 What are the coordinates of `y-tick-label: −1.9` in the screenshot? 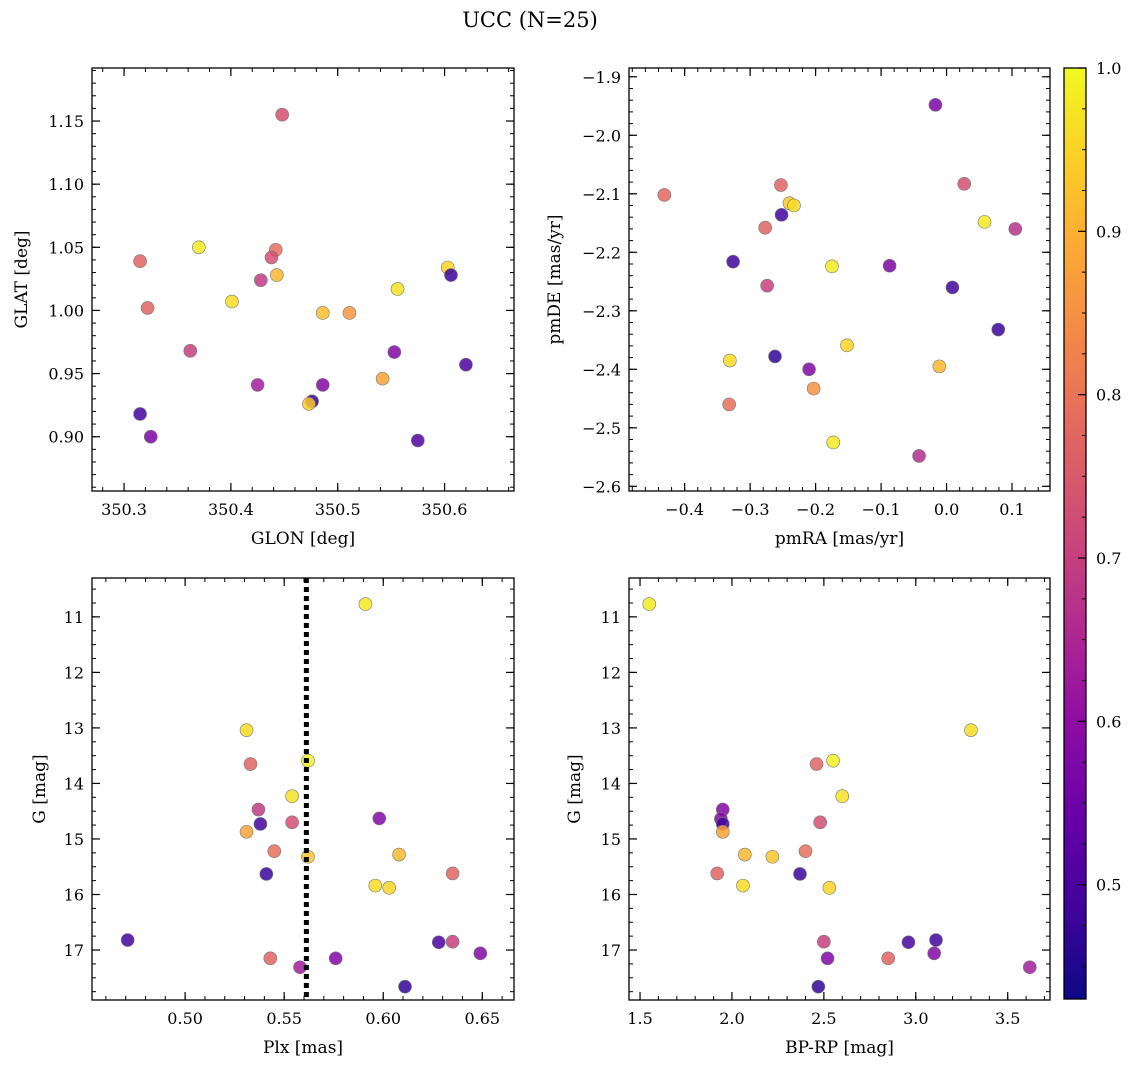 It's located at (601, 77).